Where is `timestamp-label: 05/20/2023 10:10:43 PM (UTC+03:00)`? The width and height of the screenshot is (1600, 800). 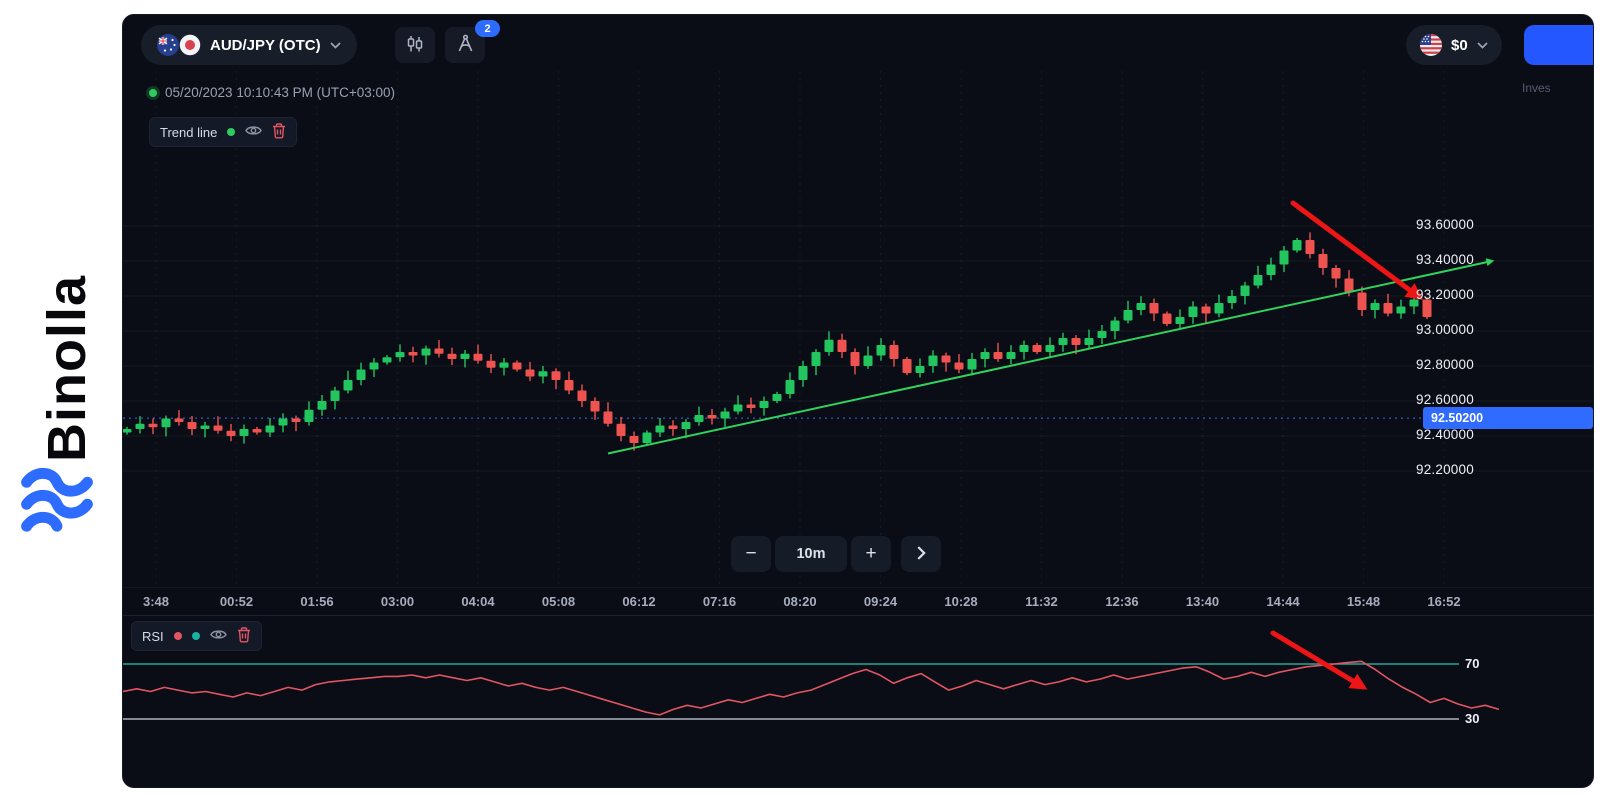 timestamp-label: 05/20/2023 10:10:43 PM (UTC+03:00) is located at coordinates (280, 92).